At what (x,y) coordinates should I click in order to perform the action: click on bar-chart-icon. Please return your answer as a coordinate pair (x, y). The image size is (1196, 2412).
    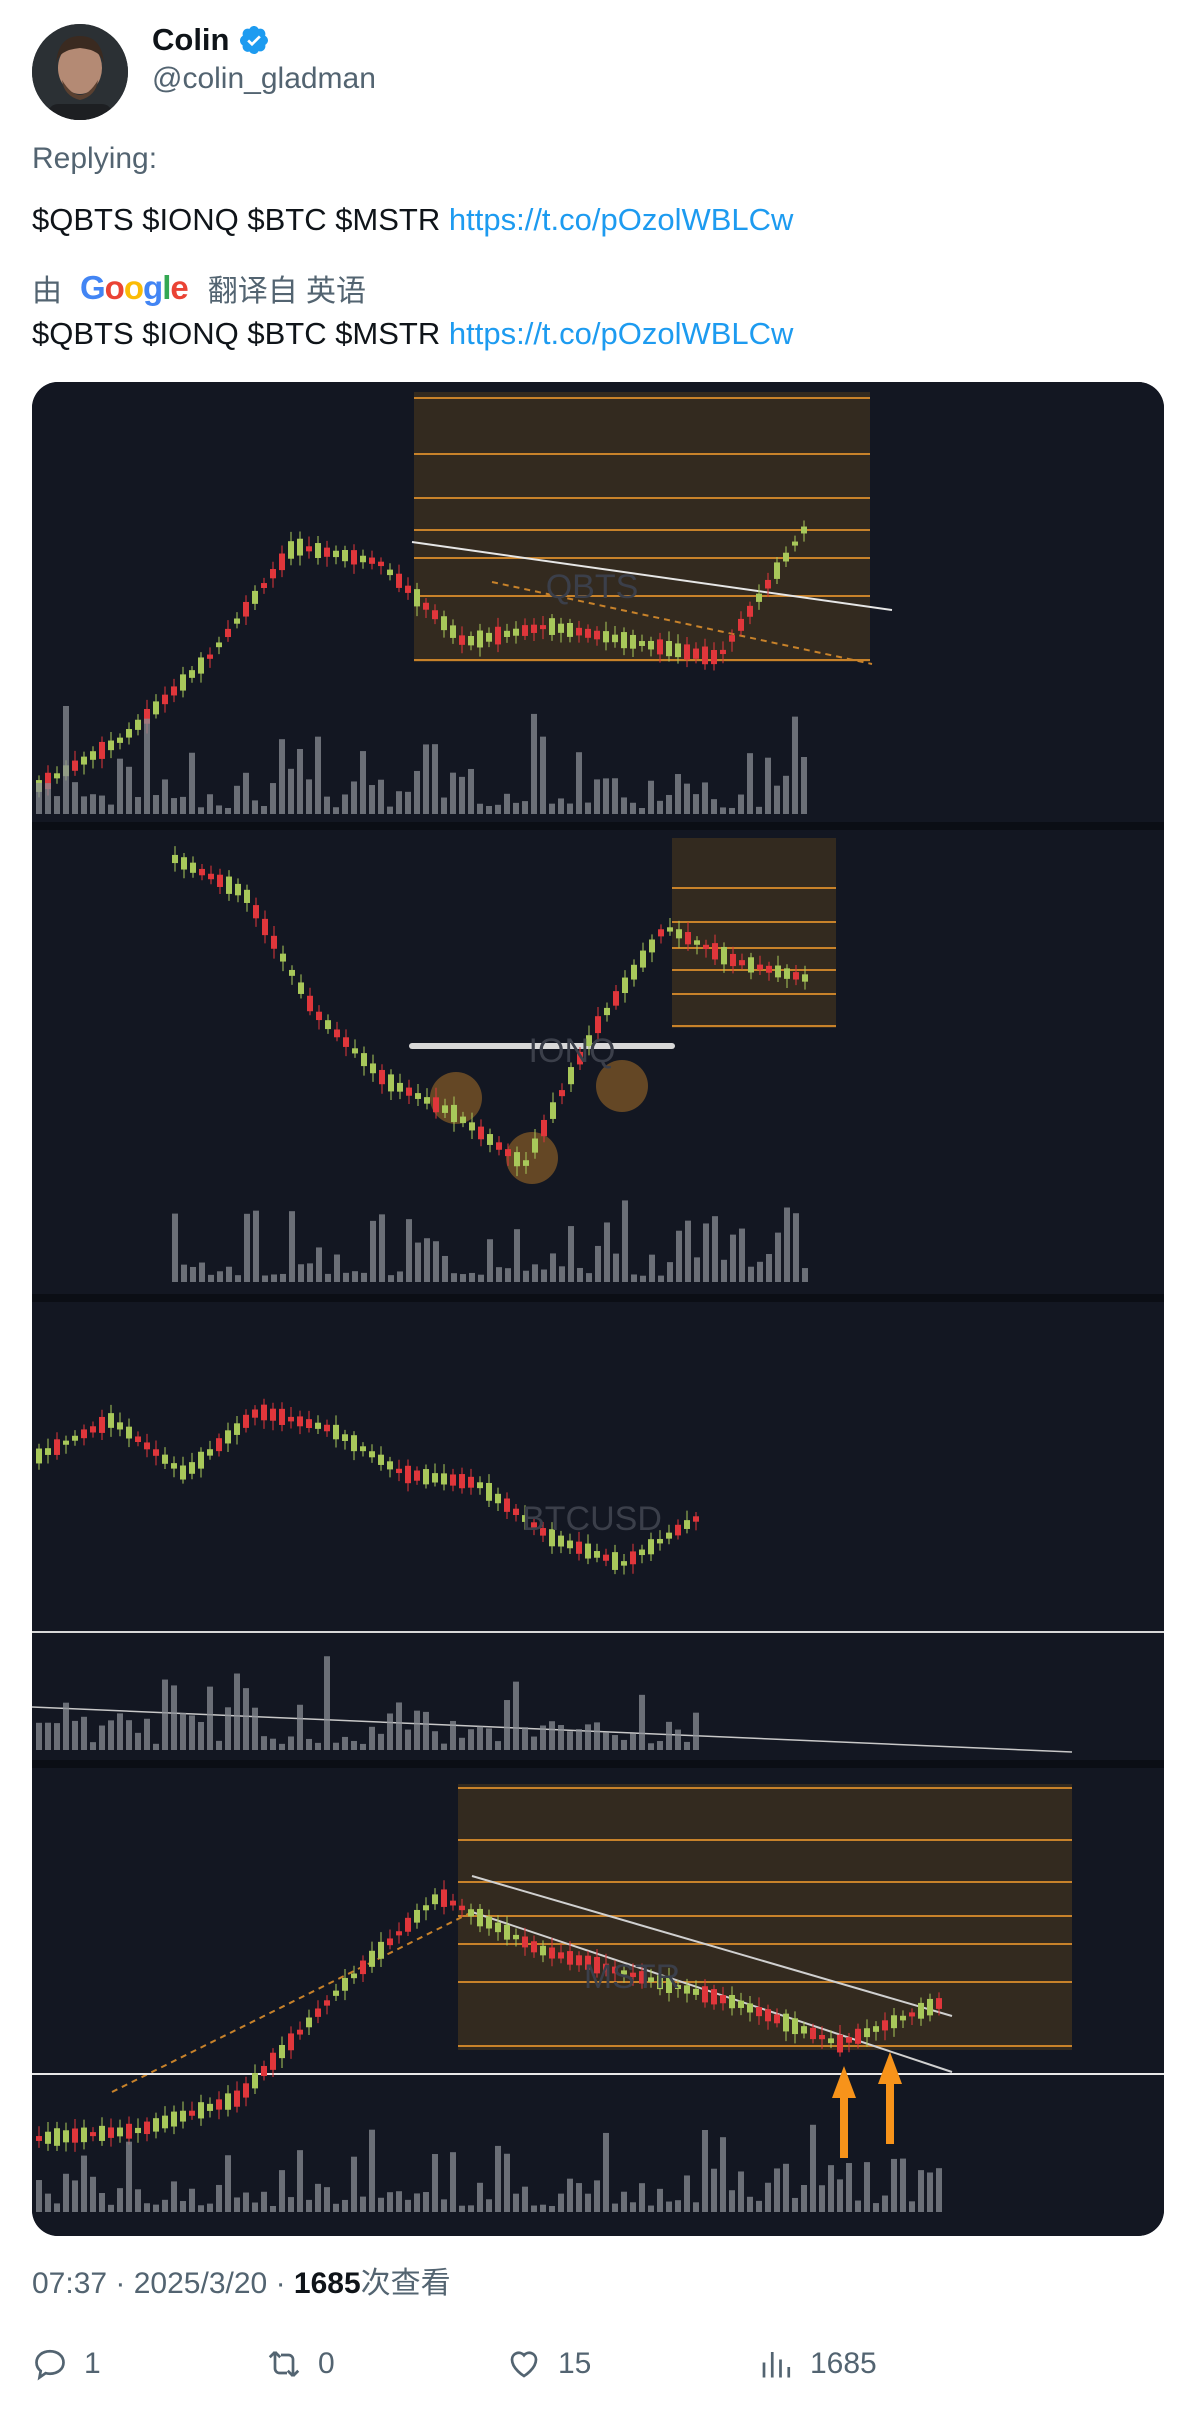
    Looking at the image, I should click on (776, 2365).